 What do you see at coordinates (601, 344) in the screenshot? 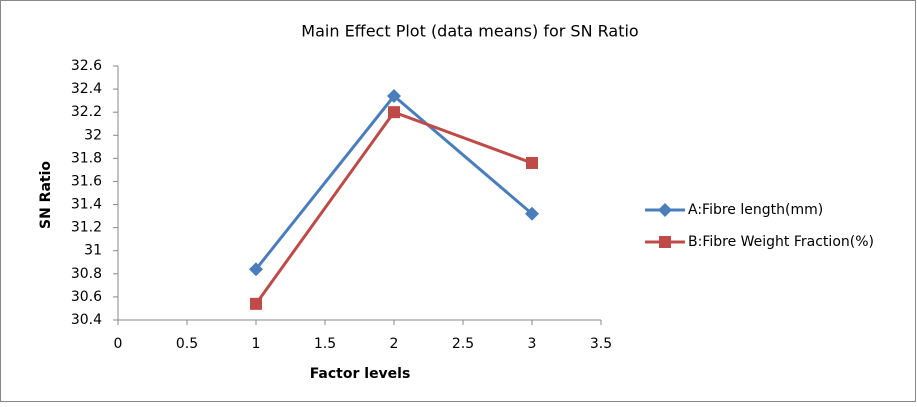
I see `x-tick-label: 3.5` at bounding box center [601, 344].